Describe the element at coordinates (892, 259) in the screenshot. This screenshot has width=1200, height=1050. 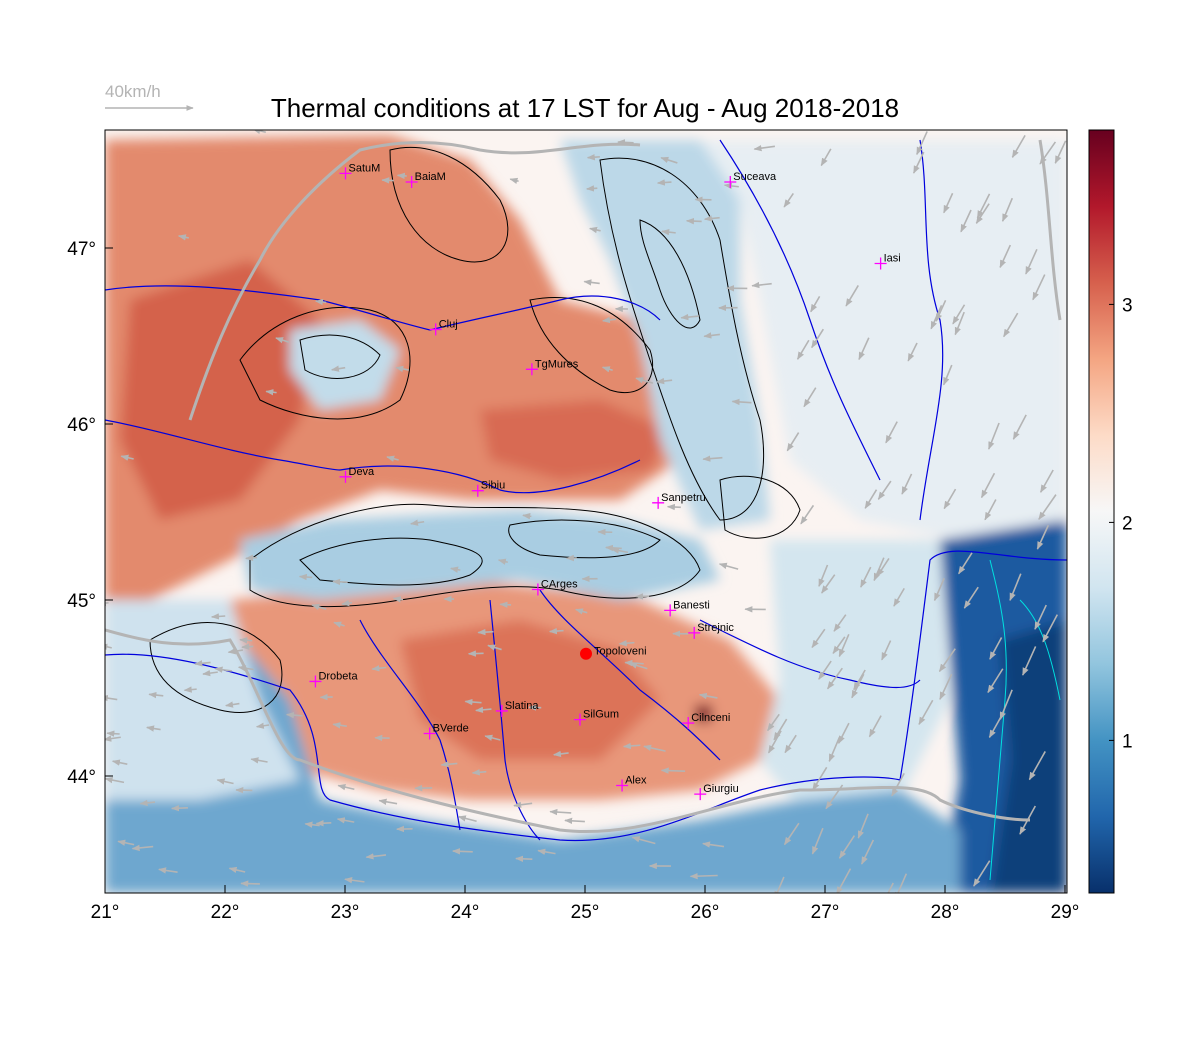
I see `city-label: Iasi` at that location.